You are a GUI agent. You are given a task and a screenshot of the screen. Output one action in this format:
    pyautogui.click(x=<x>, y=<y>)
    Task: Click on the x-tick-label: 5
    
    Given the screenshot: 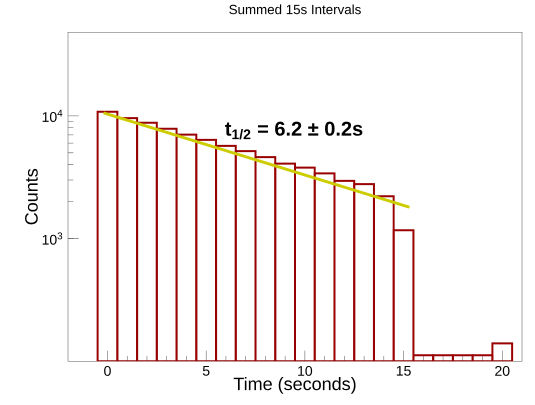 What is the action you would take?
    pyautogui.click(x=206, y=371)
    